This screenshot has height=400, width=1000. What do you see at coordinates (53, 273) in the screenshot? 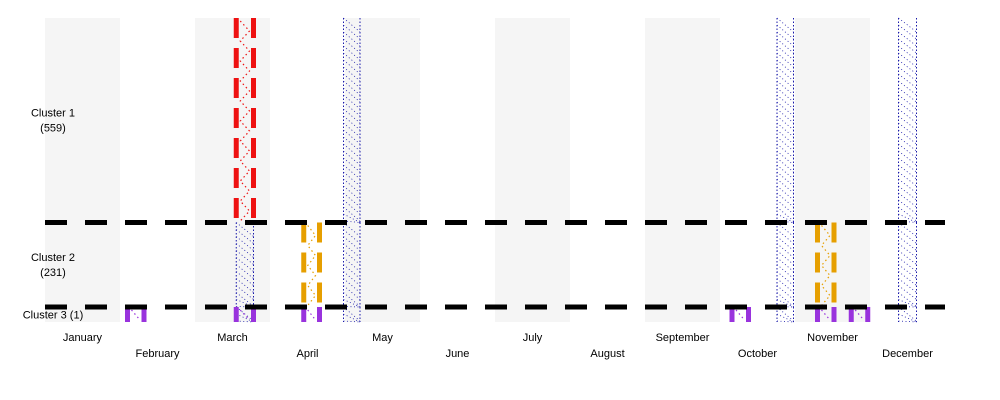
I see `cluster-label-2-line-2: (231)` at bounding box center [53, 273].